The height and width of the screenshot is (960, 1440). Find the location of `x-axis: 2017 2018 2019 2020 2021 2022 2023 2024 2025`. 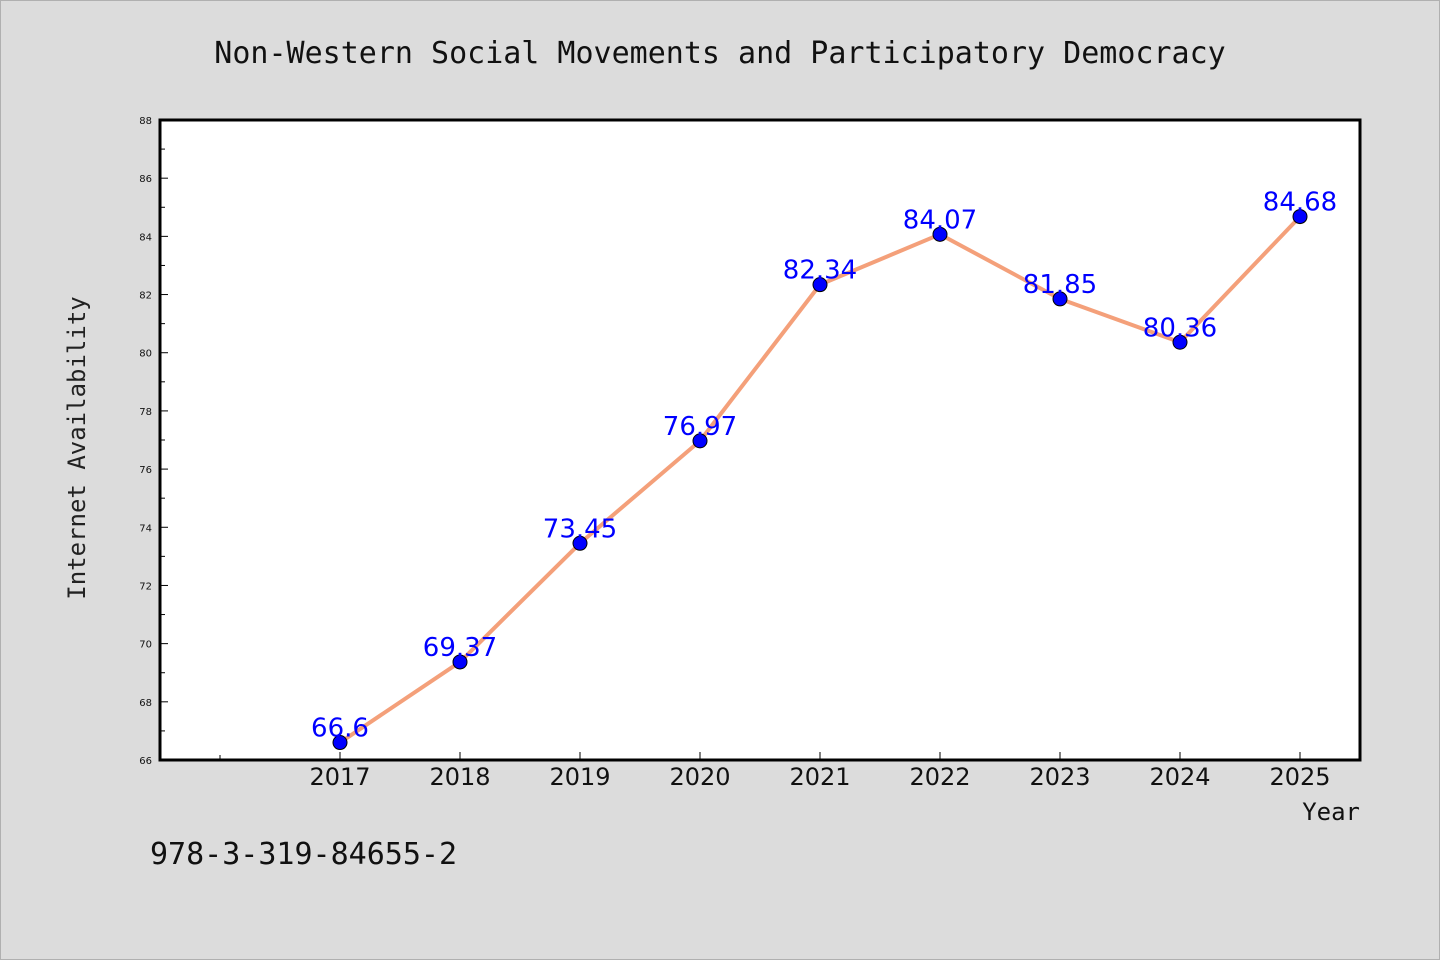

x-axis: 2017 2018 2019 2020 2021 2022 2023 2024 2025 is located at coordinates (775, 771).